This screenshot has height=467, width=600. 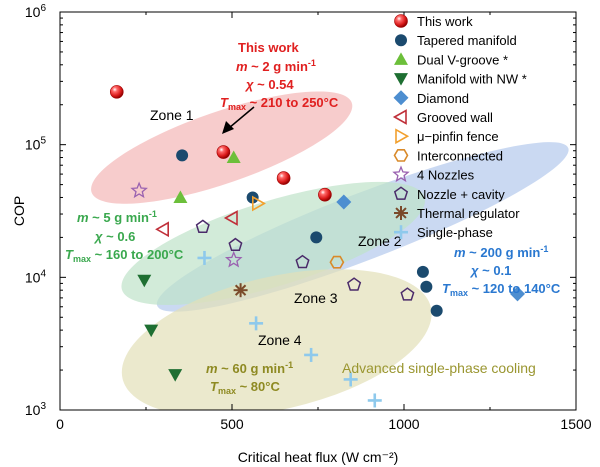 What do you see at coordinates (268, 47) in the screenshot?
I see `this-work-title: This work` at bounding box center [268, 47].